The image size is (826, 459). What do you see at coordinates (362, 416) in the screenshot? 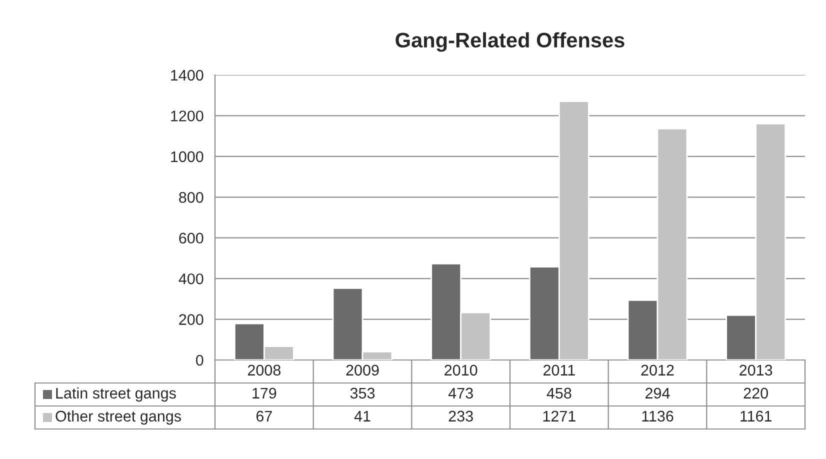
I see `data-label: 41` at bounding box center [362, 416].